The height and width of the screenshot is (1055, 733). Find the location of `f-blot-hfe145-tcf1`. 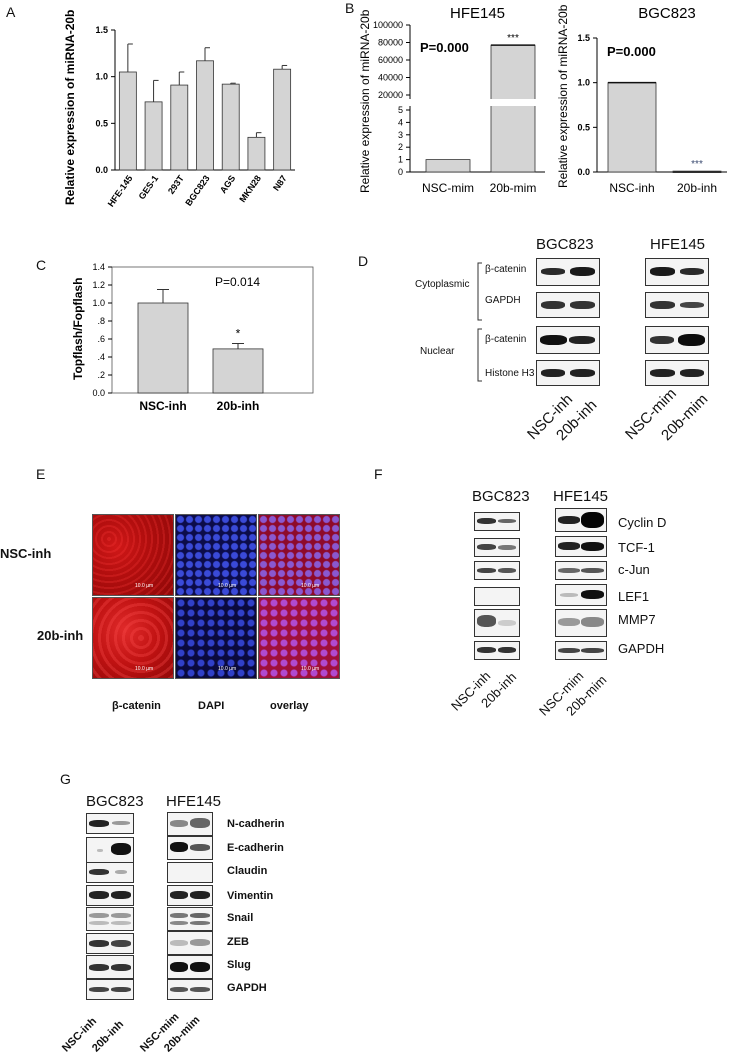

f-blot-hfe145-tcf1 is located at coordinates (581, 546).